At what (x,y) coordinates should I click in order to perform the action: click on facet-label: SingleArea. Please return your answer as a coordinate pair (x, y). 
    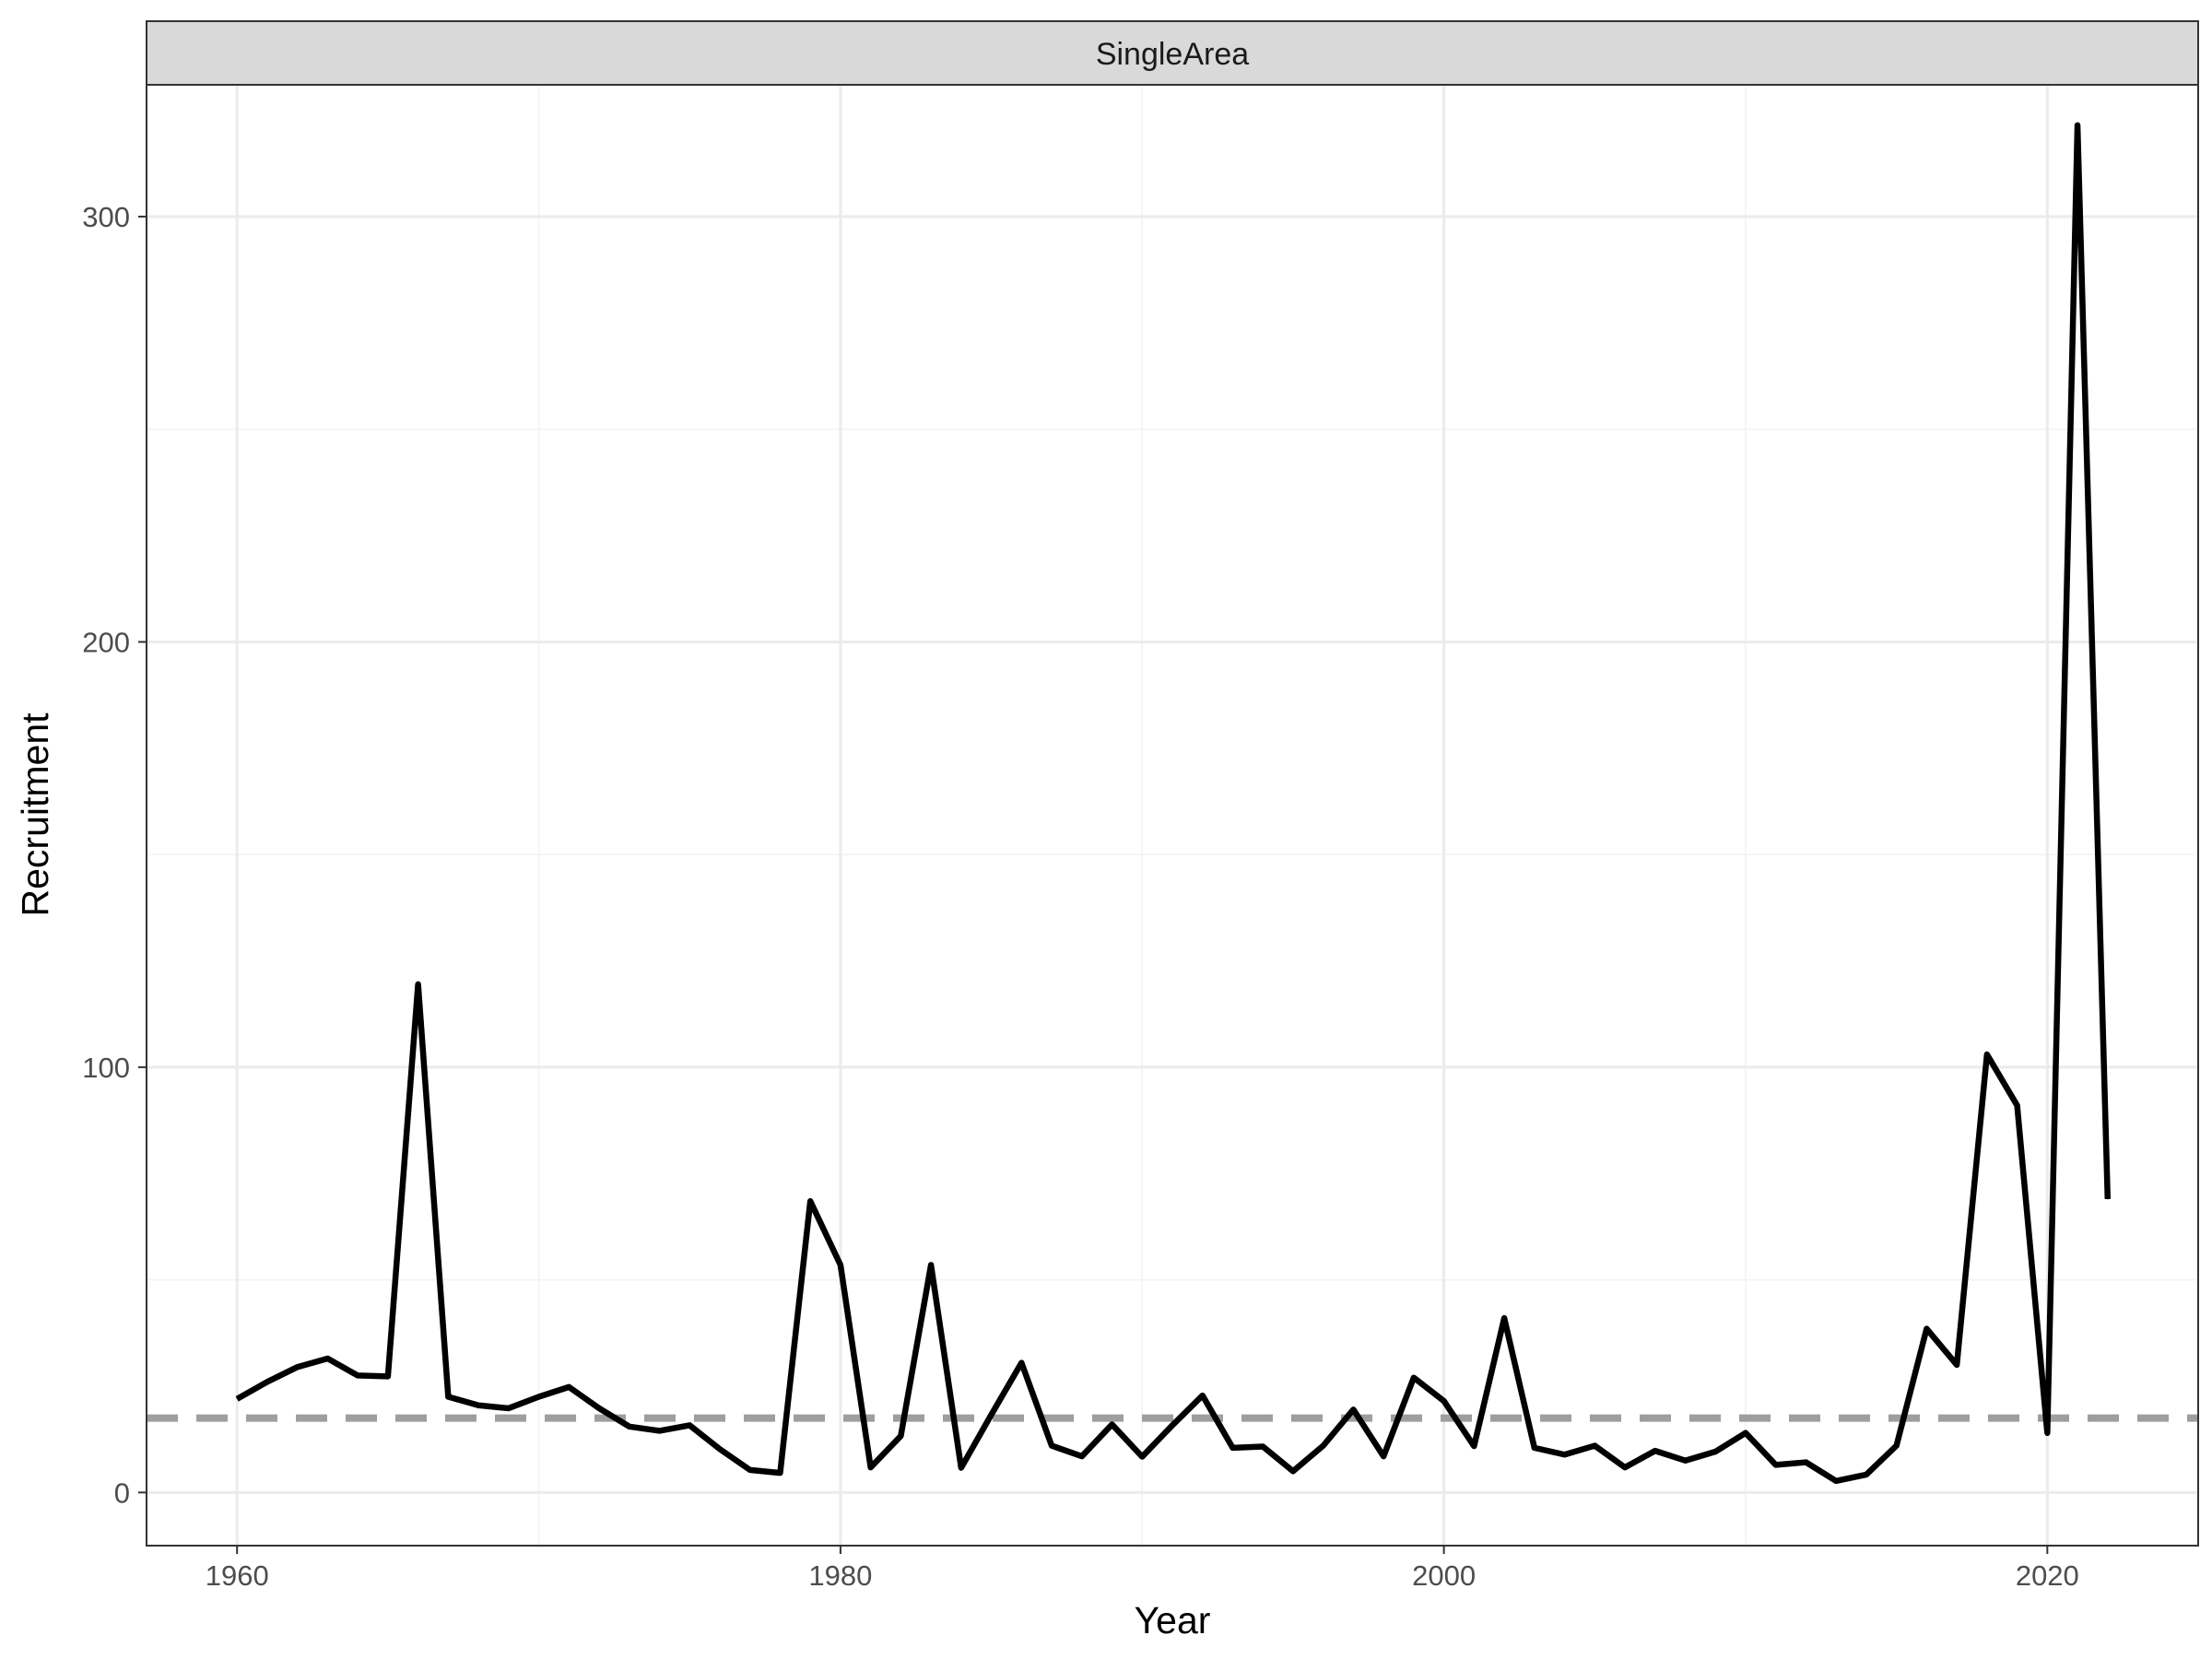
    Looking at the image, I should click on (1172, 54).